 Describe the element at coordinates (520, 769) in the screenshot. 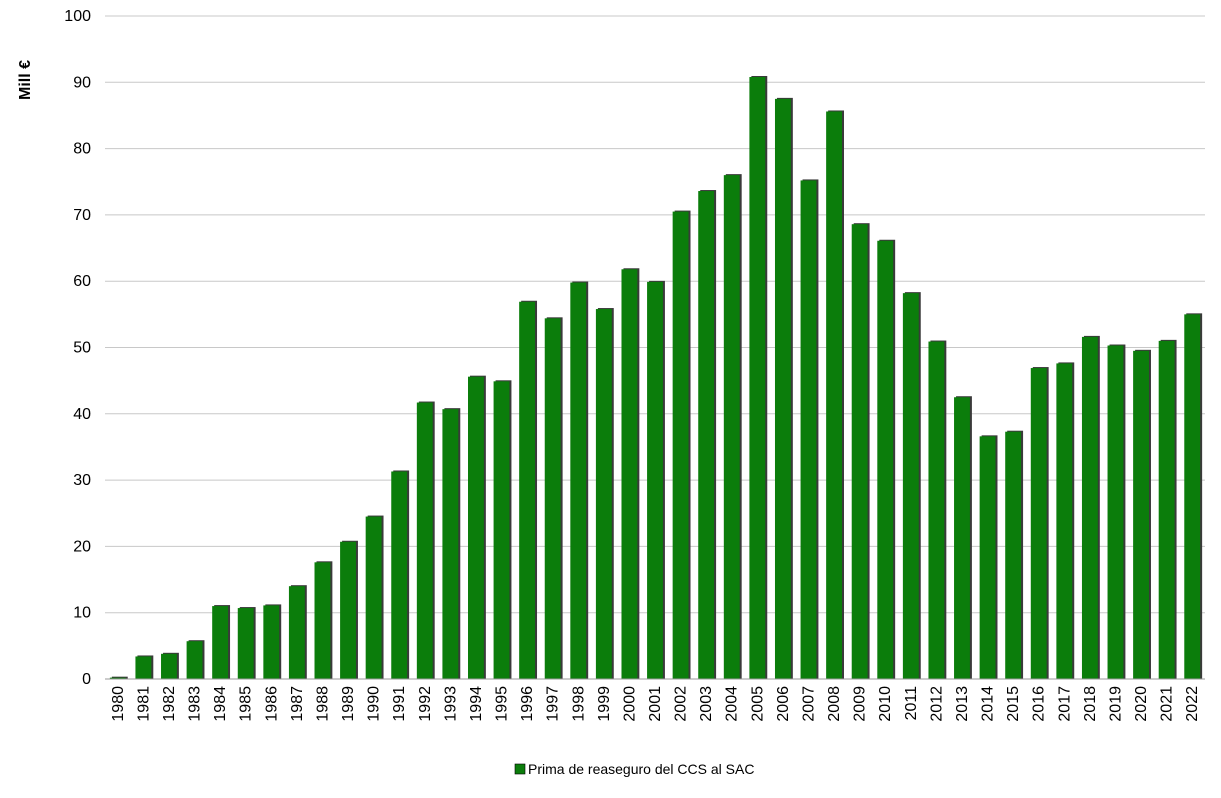

I see `legend-swatch` at that location.